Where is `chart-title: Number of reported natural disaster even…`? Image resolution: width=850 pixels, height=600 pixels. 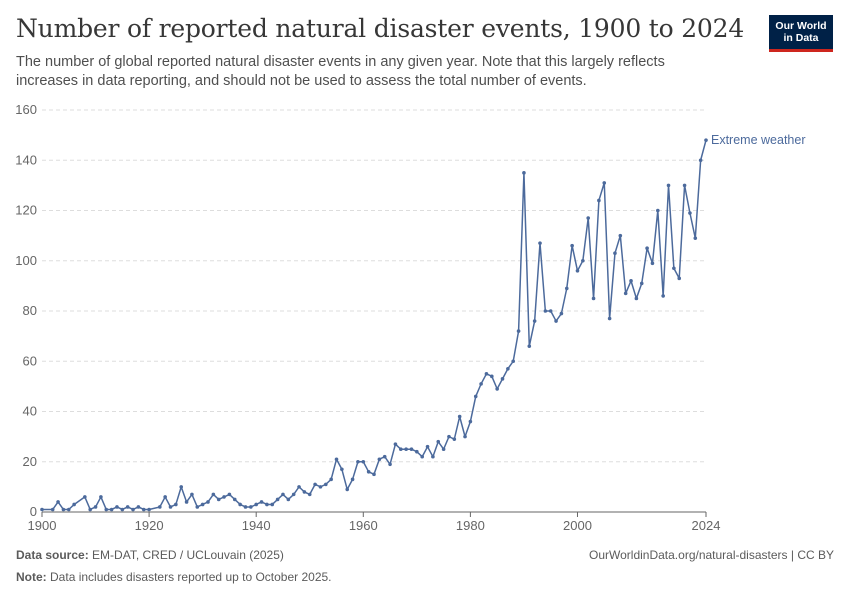
chart-title: Number of reported natural disaster even… is located at coordinates (380, 28).